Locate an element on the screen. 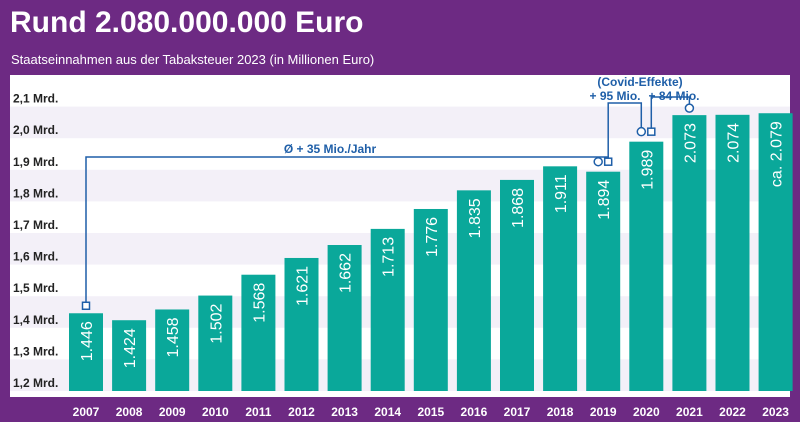 The height and width of the screenshot is (422, 800). x-tick-label: 2021 is located at coordinates (689, 412).